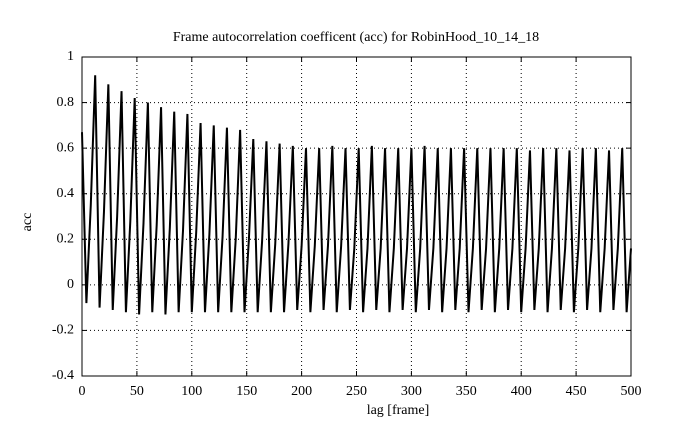  Describe the element at coordinates (398, 410) in the screenshot. I see `x-axis-label: lag [frame]` at that location.